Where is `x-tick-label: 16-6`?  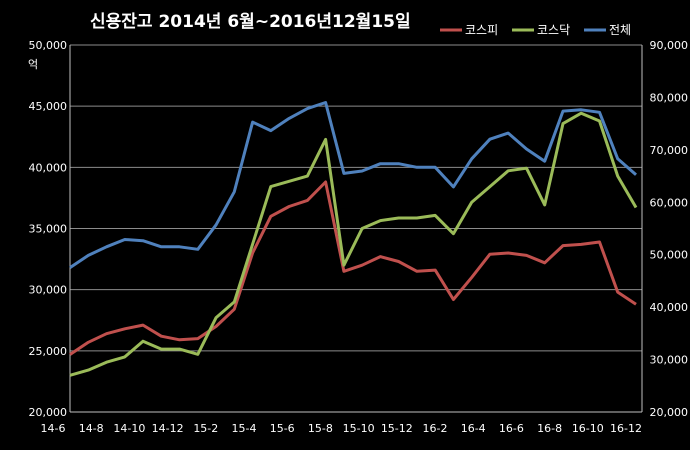
x-tick-label: 16-6 is located at coordinates (511, 428).